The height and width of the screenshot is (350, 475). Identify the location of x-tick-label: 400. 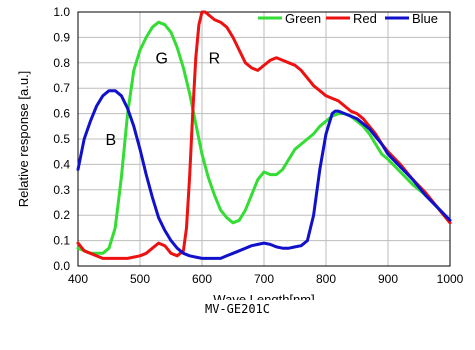
(78, 279).